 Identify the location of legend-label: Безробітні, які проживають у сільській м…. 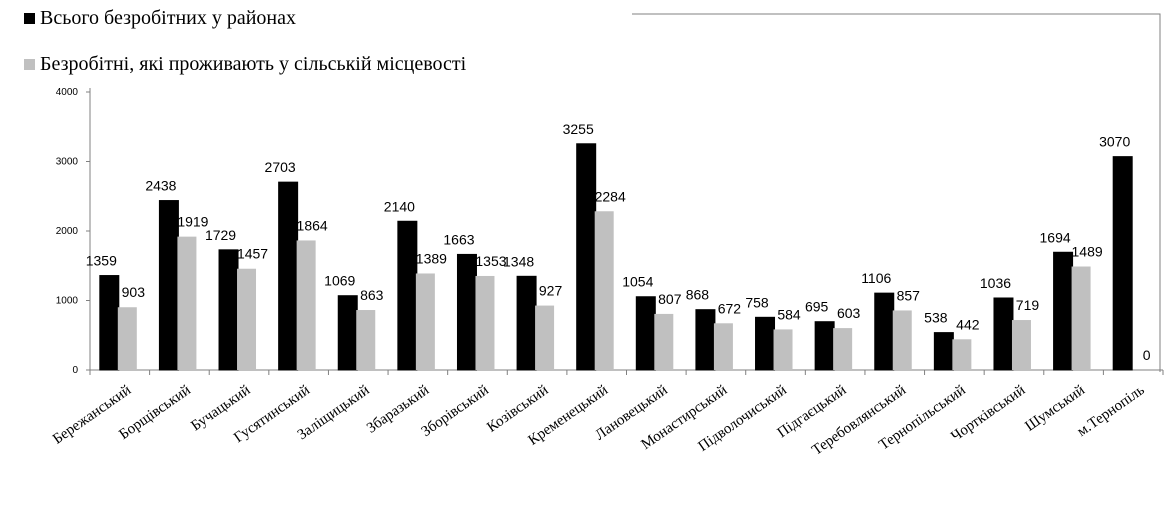
(253, 64).